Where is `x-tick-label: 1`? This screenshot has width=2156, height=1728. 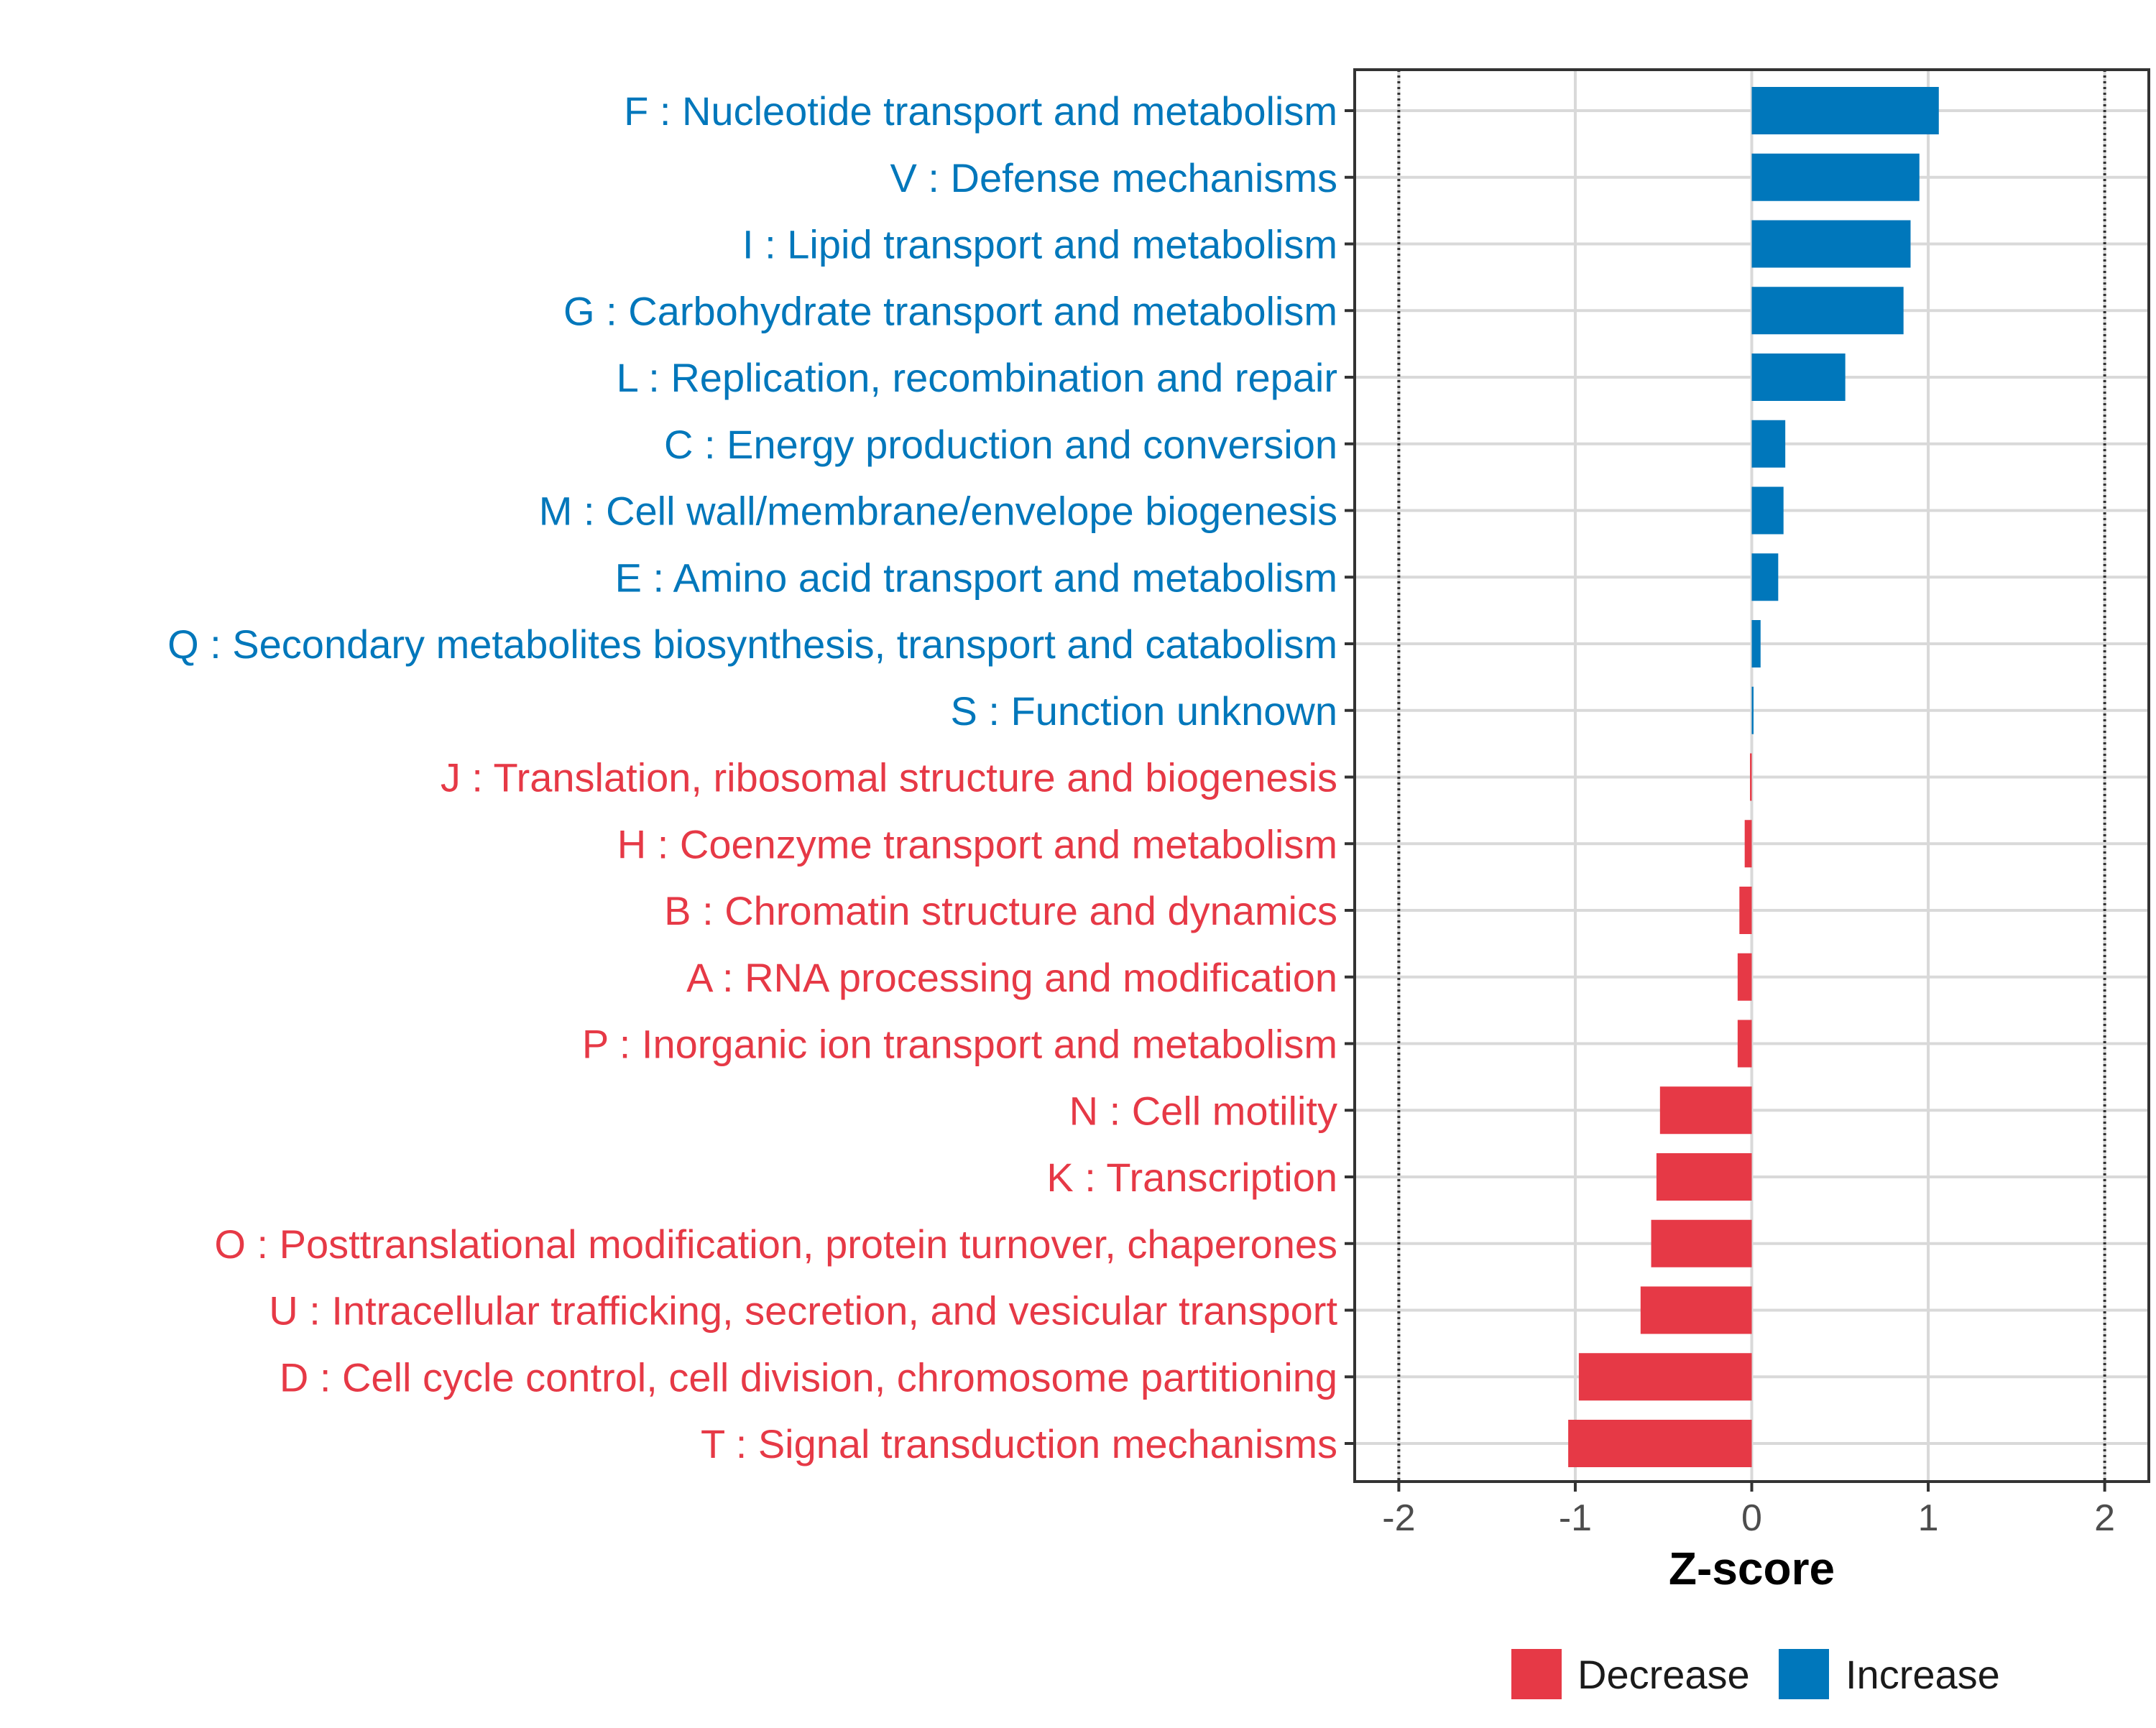 x-tick-label: 1 is located at coordinates (1929, 1518).